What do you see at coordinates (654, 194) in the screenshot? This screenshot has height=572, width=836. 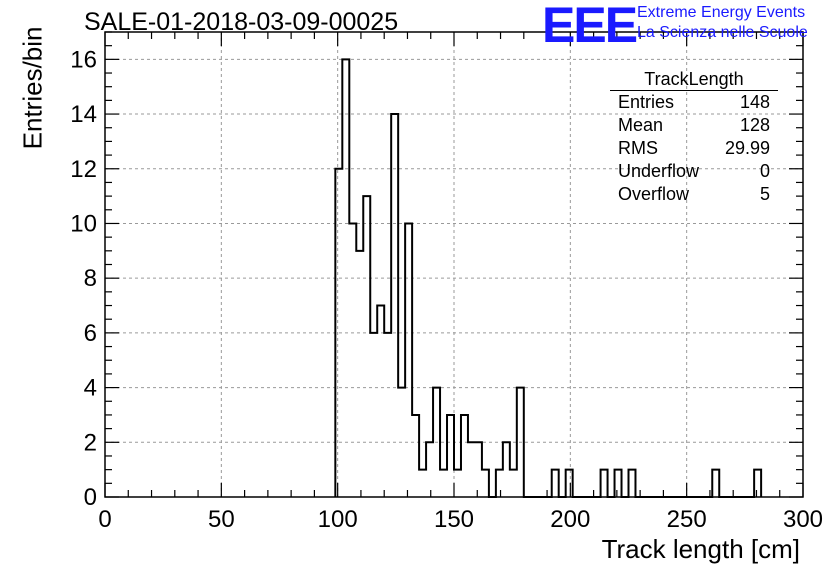 I see `stats-label: Overflow` at bounding box center [654, 194].